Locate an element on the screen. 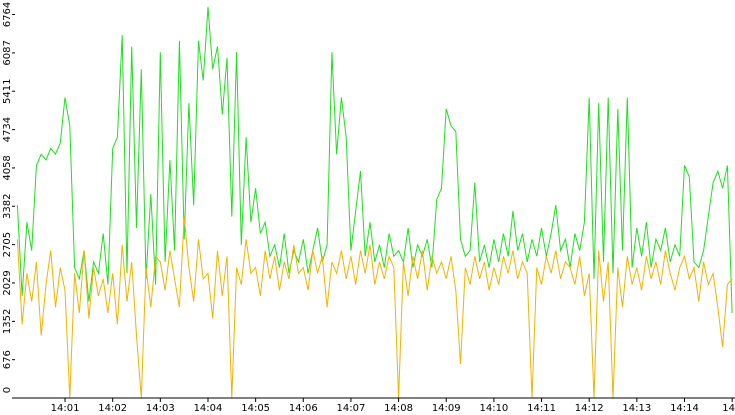 This screenshot has width=735, height=415. x-tick-label: 14:08 is located at coordinates (398, 408).